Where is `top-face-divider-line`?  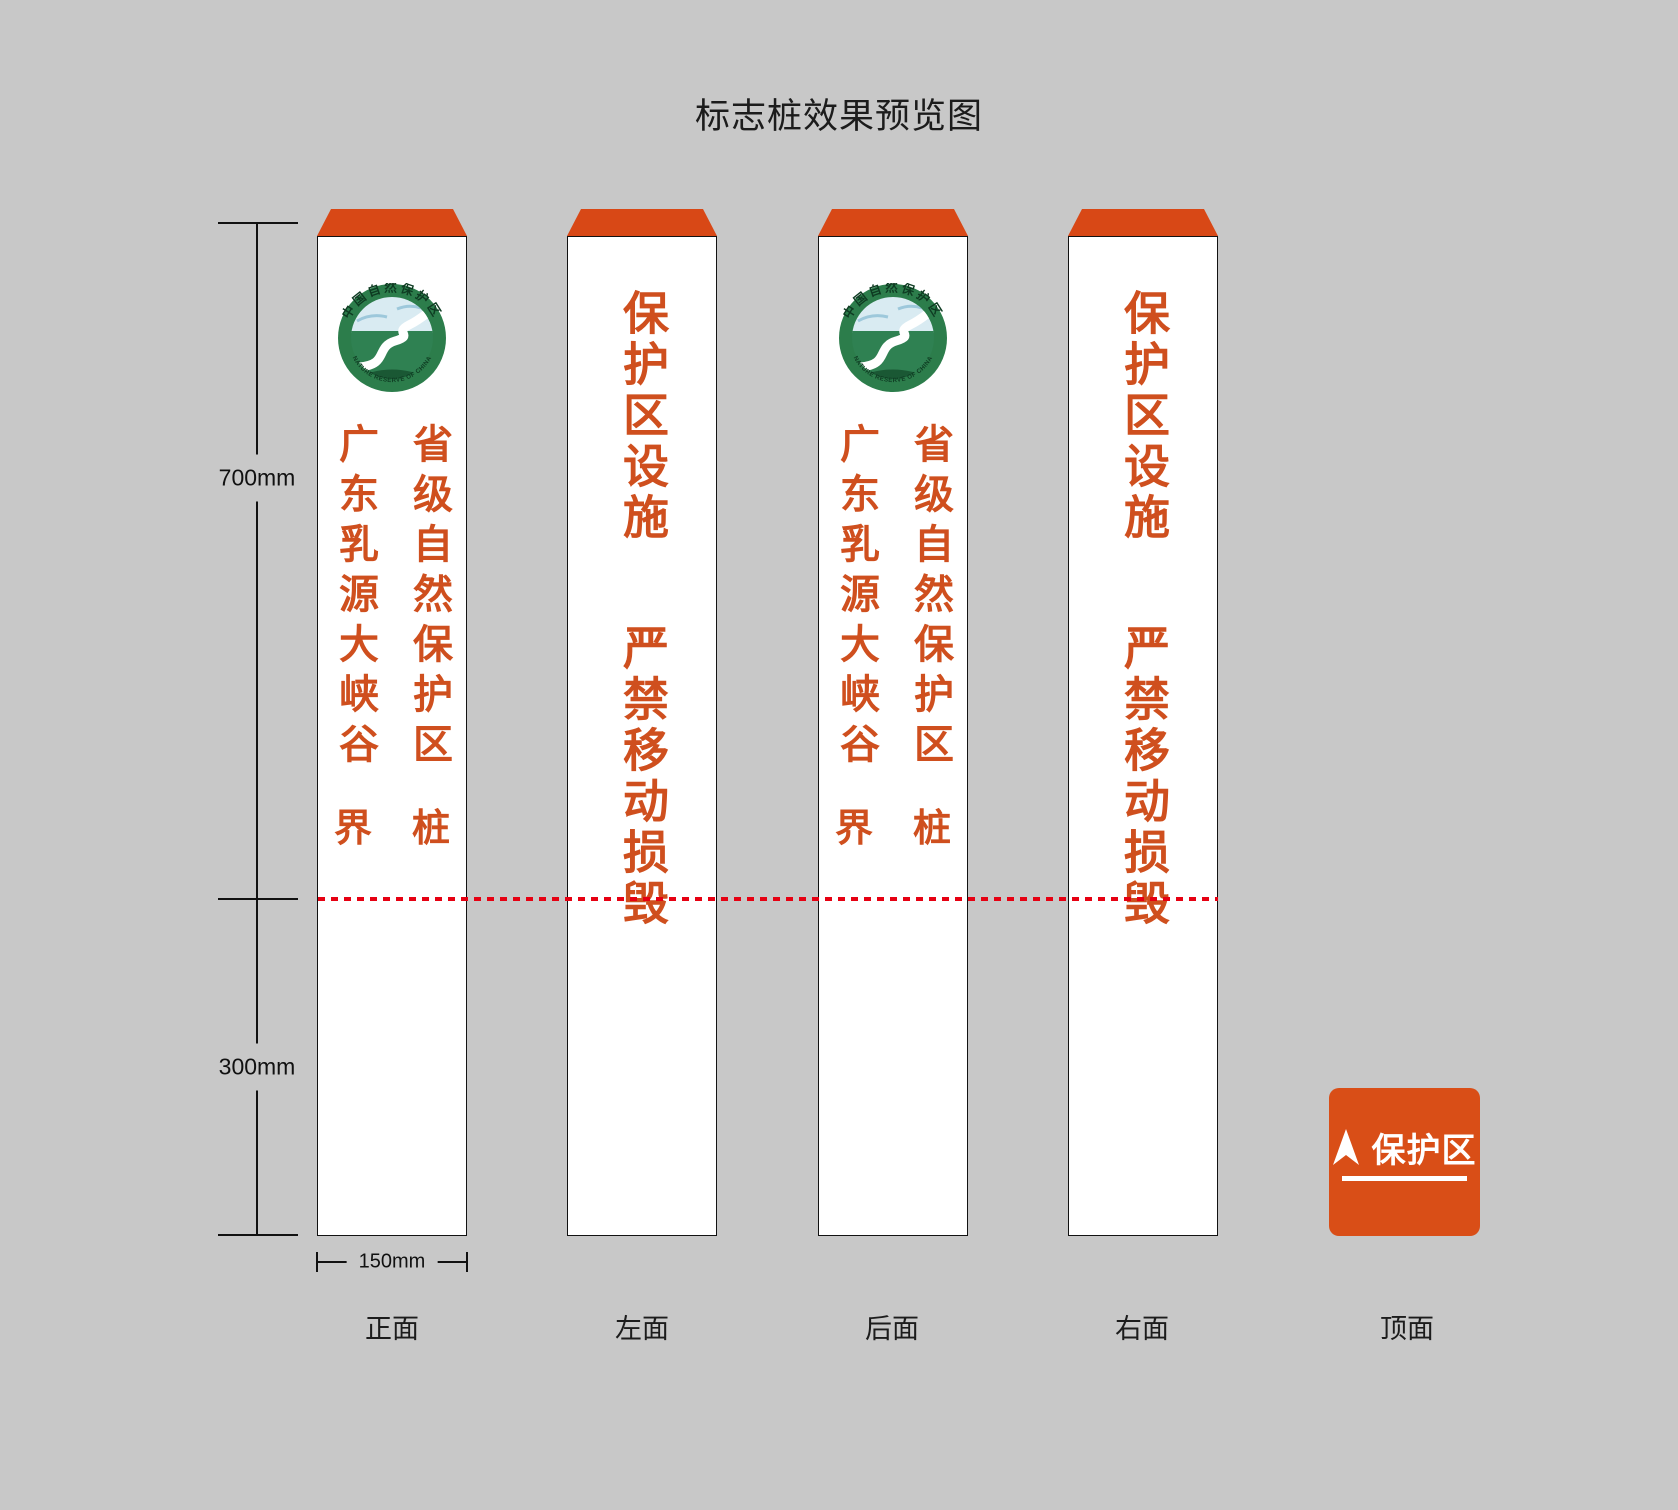 top-face-divider-line is located at coordinates (1404, 1178).